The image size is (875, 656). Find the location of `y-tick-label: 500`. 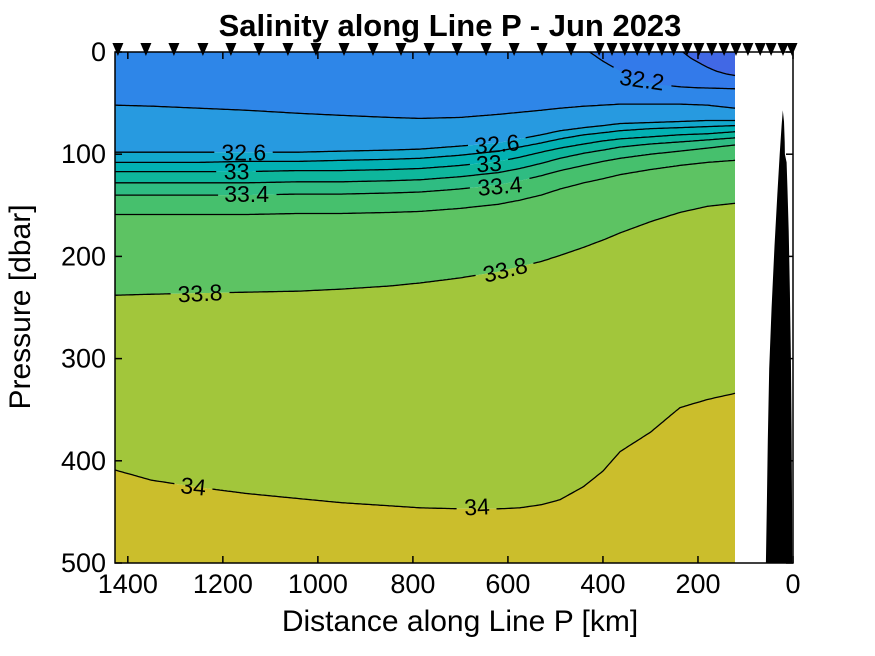

y-tick-label: 500 is located at coordinates (83, 563).